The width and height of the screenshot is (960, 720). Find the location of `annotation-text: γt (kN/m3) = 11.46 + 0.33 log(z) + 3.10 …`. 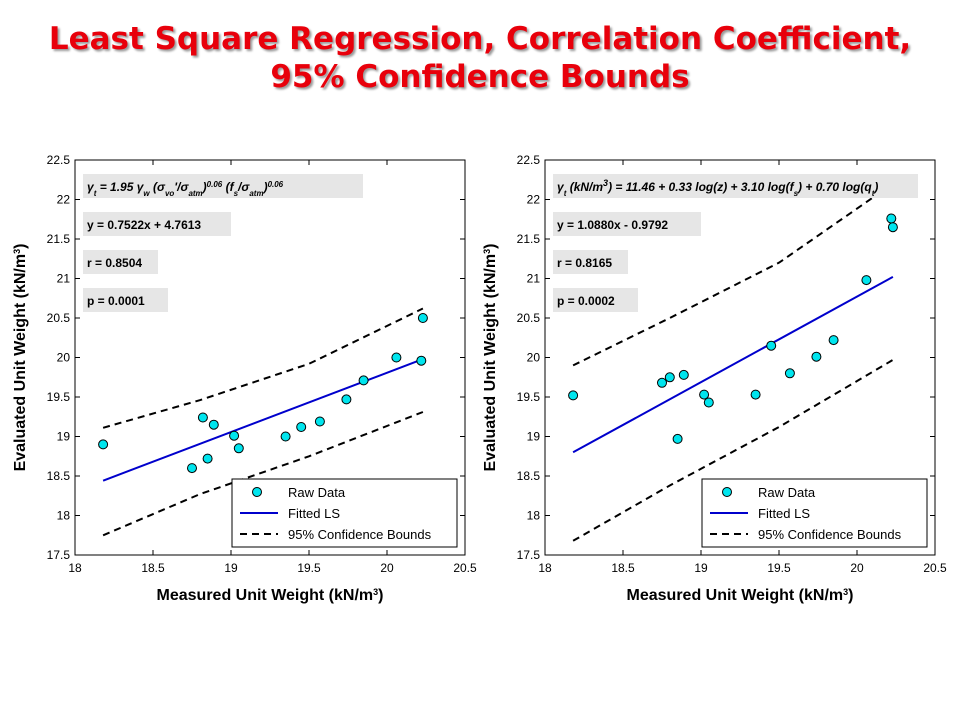

annotation-text: γt (kN/m3) = 11.46 + 0.33 log(z) + 3.10 … is located at coordinates (717, 188).